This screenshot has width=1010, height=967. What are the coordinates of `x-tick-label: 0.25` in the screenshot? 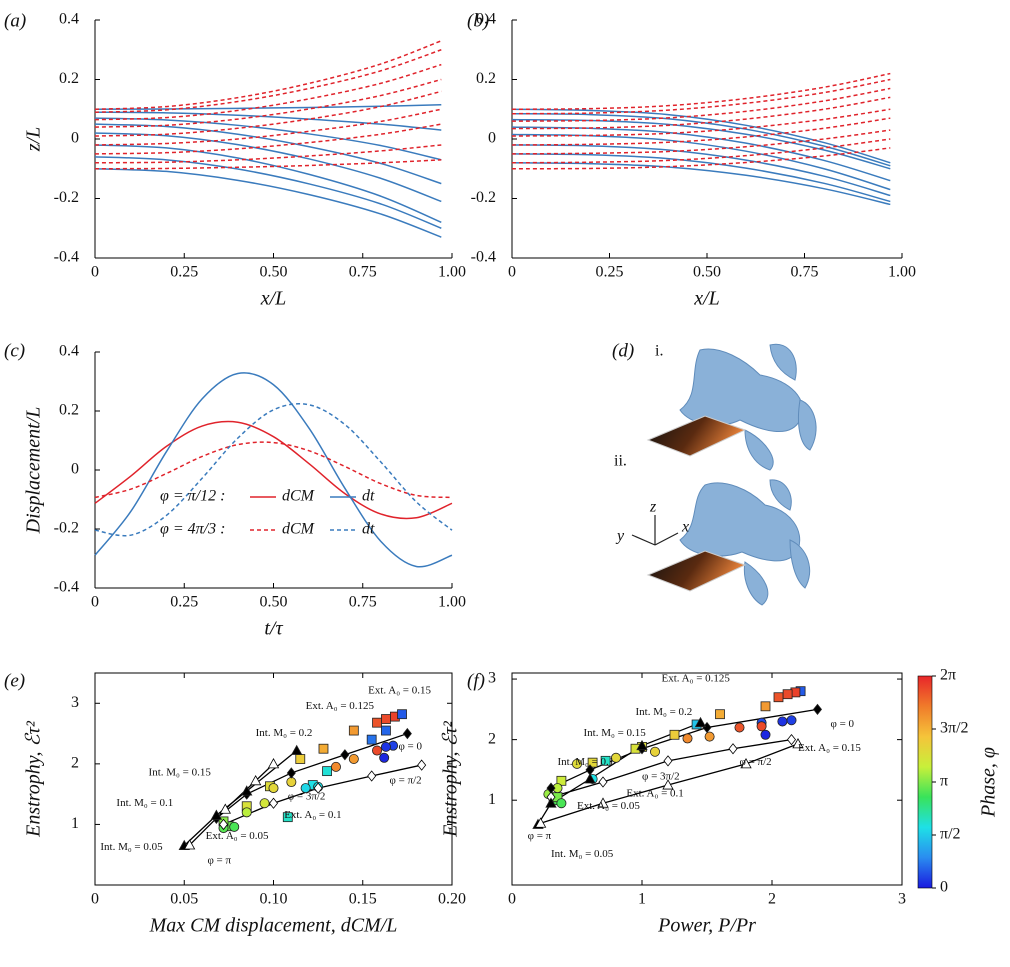 It's located at (184, 272).